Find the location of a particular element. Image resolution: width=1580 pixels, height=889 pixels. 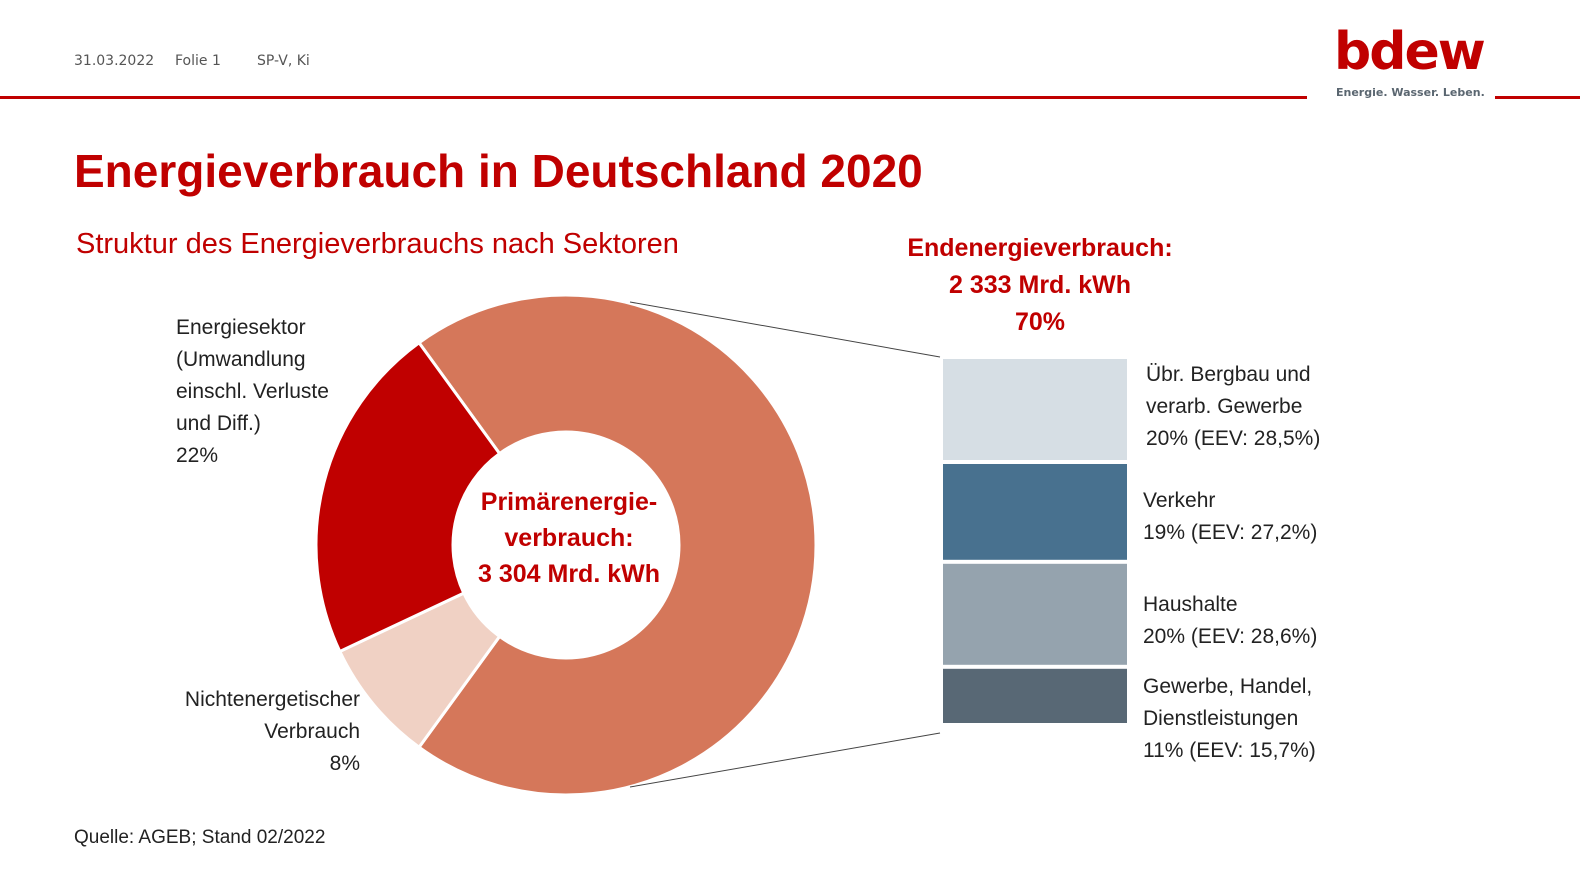

eev-title-line: 70% is located at coordinates (1040, 322).